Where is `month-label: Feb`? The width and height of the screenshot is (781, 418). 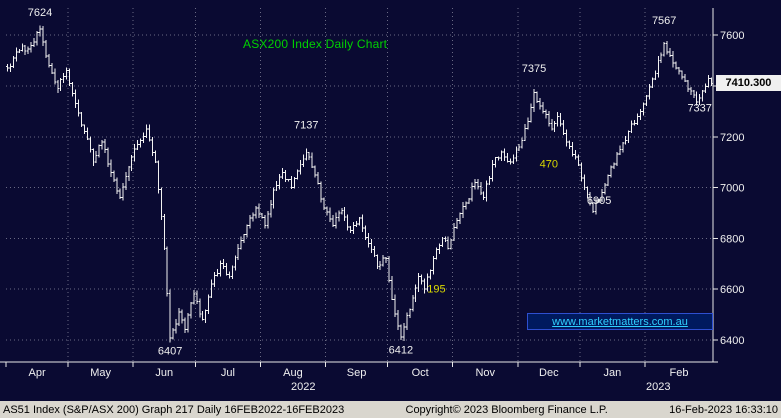 month-label: Feb is located at coordinates (678, 373).